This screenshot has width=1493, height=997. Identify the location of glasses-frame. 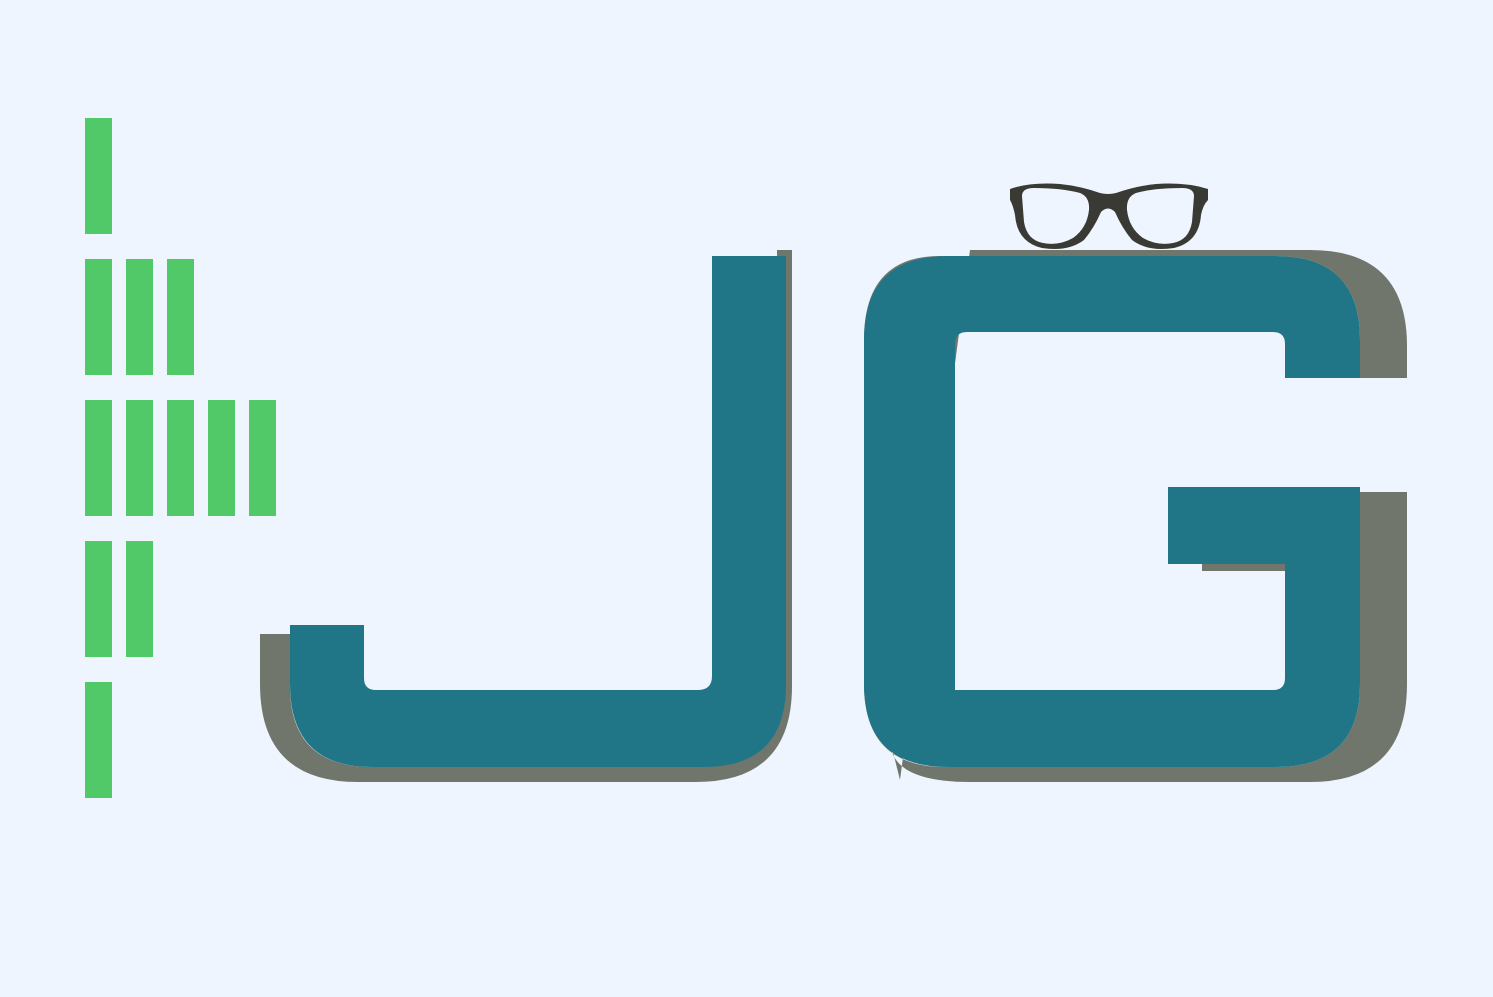
(1109, 216).